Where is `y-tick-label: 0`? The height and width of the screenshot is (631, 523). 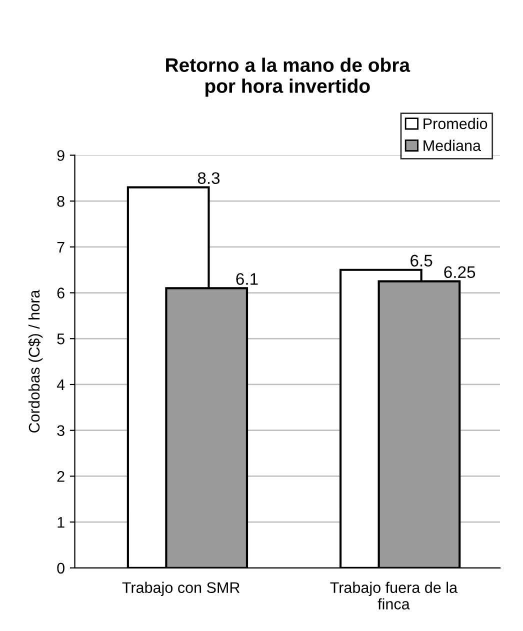
y-tick-label: 0 is located at coordinates (60, 568).